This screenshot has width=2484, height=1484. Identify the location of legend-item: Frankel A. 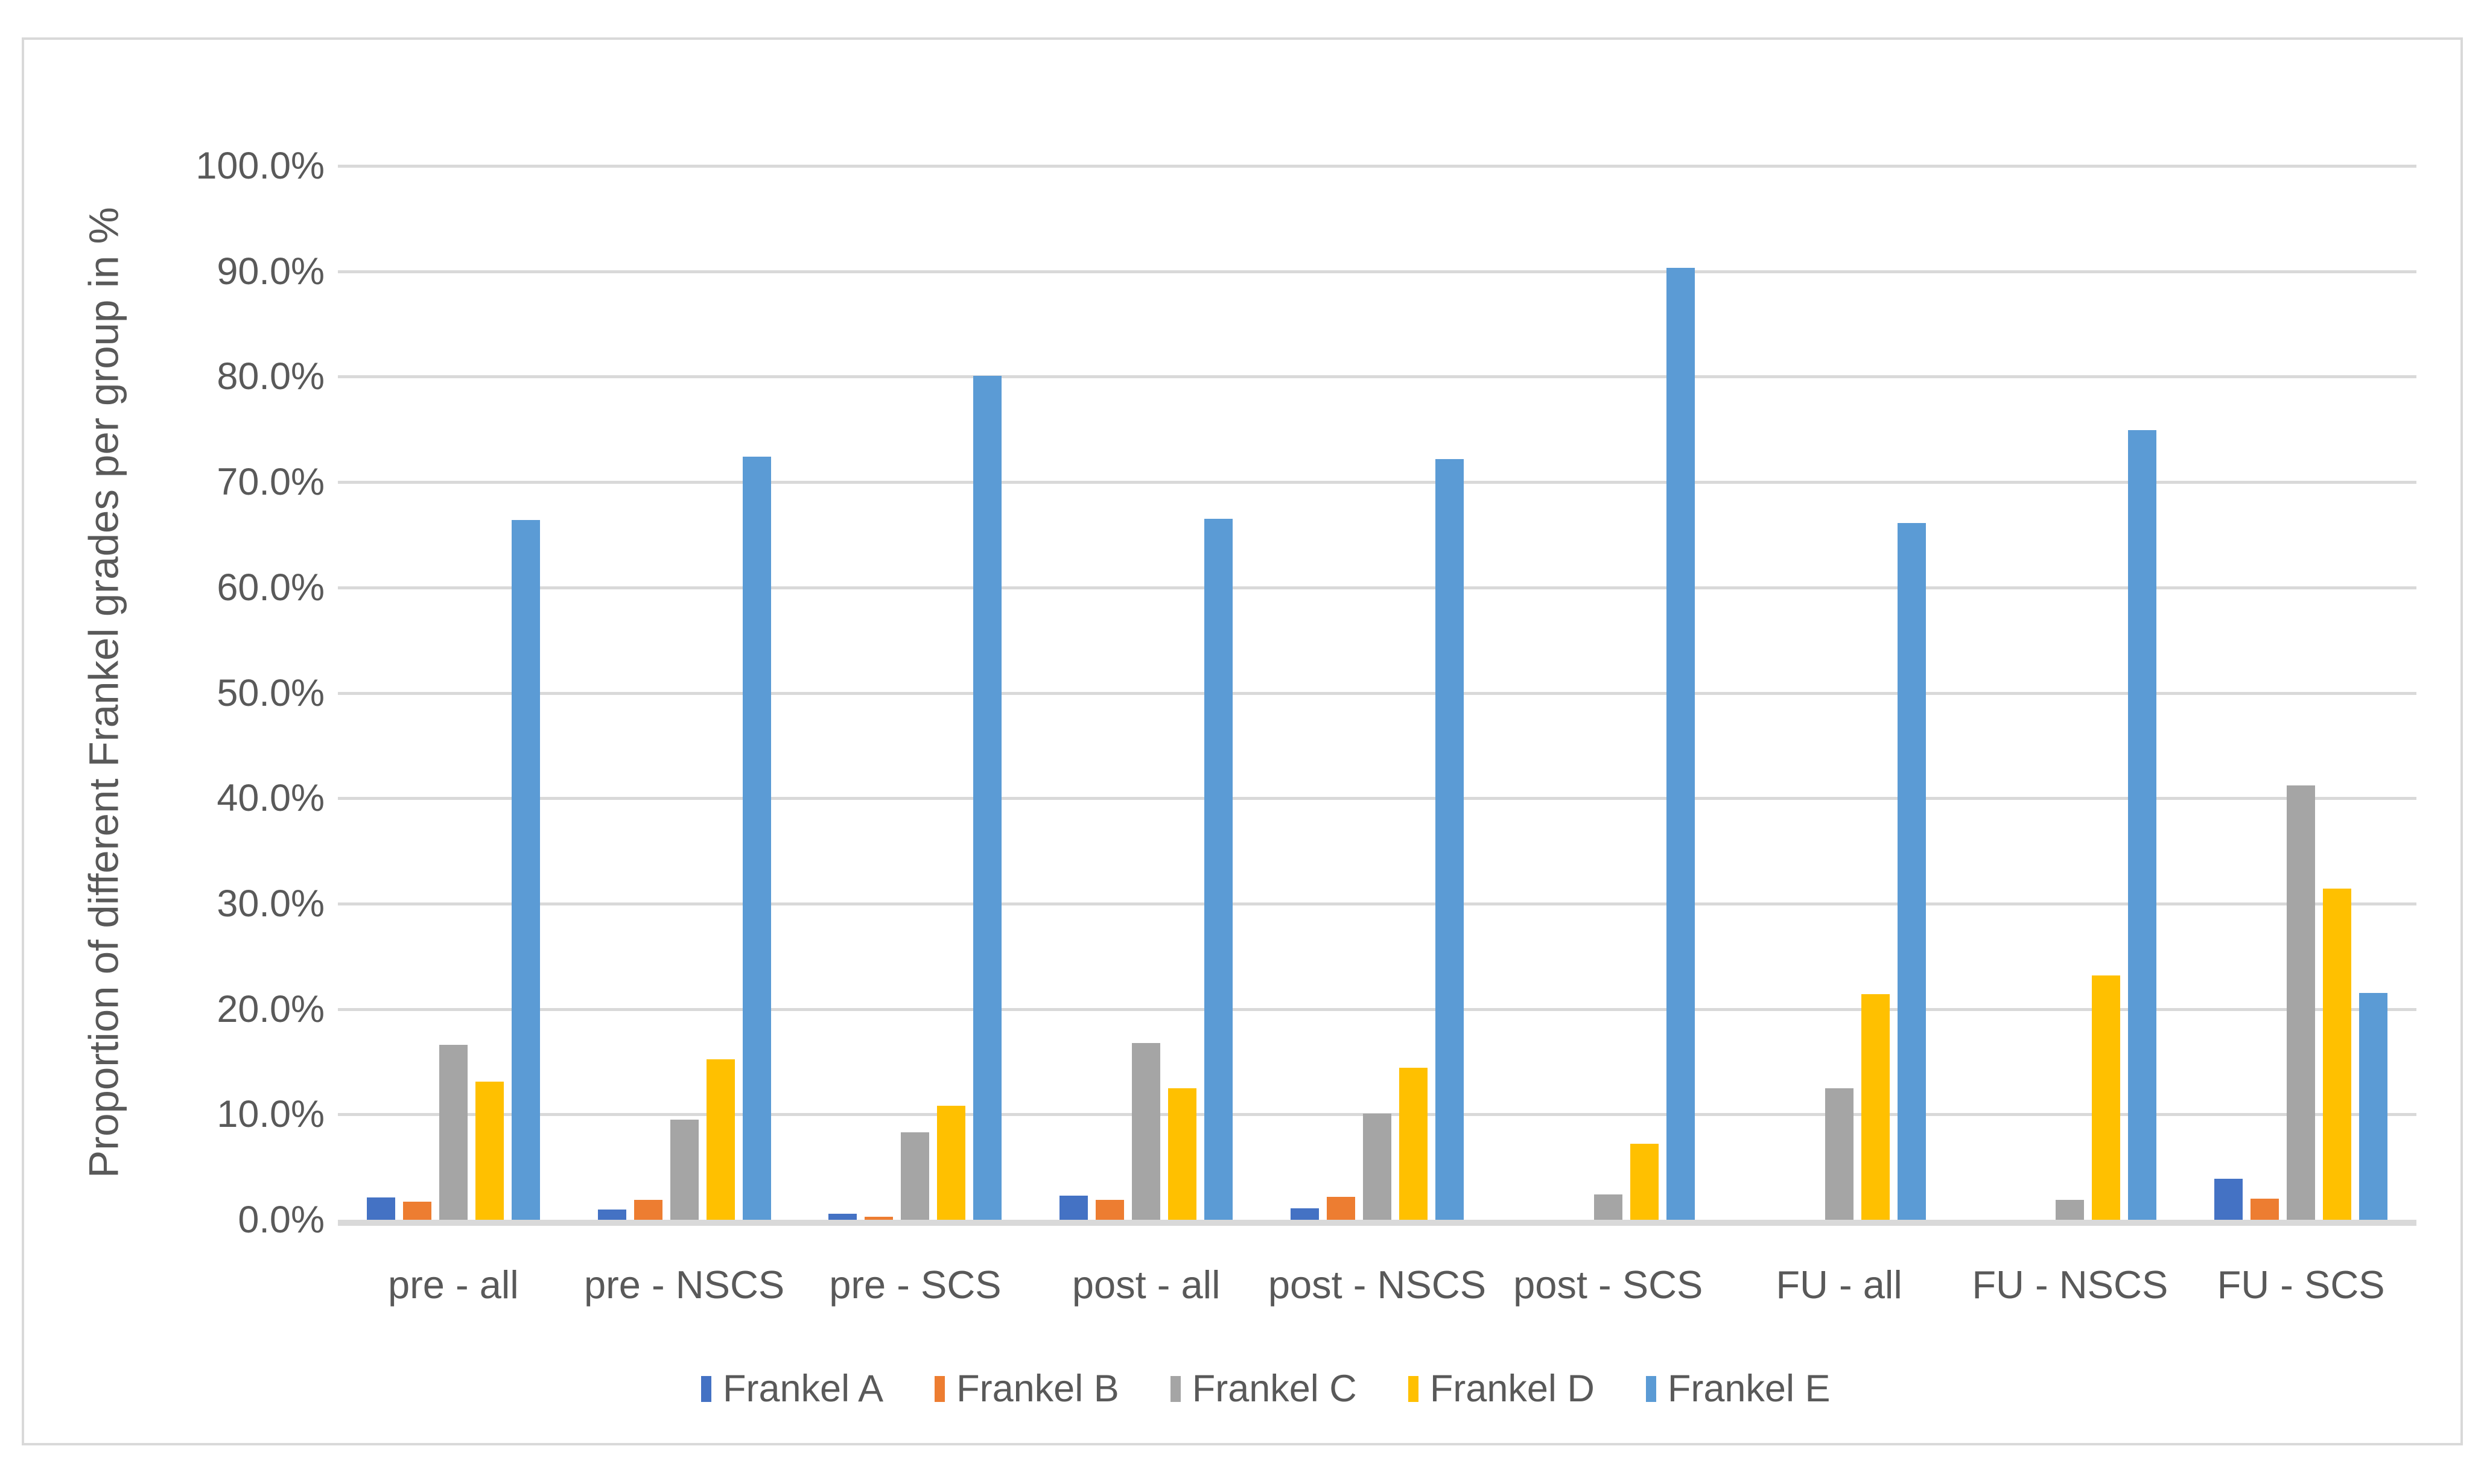
(792, 1388).